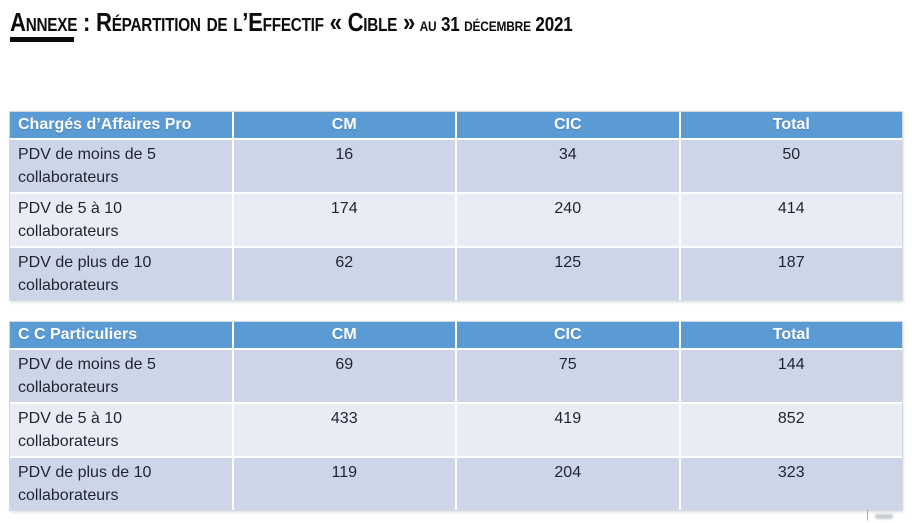 The height and width of the screenshot is (523, 912). Describe the element at coordinates (344, 220) in the screenshot. I see `table1-row2-cm: 174` at that location.